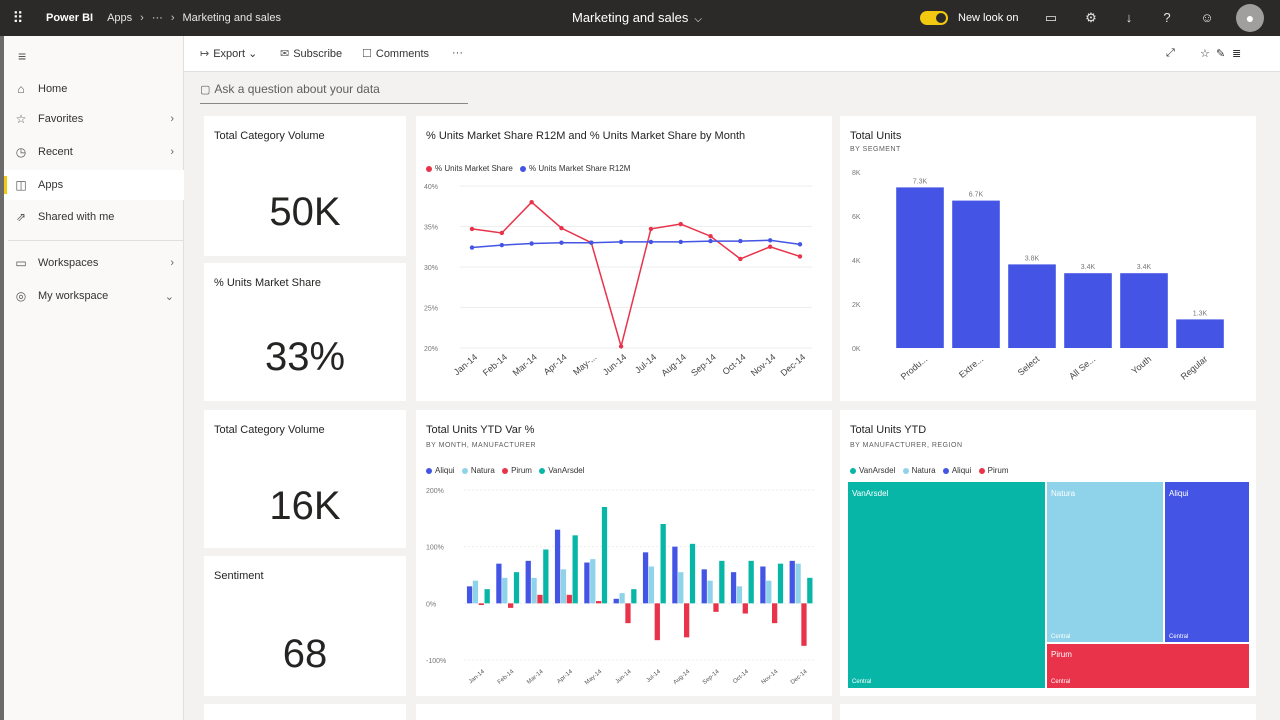 This screenshot has width=1280, height=720. Describe the element at coordinates (1237, 54) in the screenshot. I see `view-list-icon: ≣` at that location.